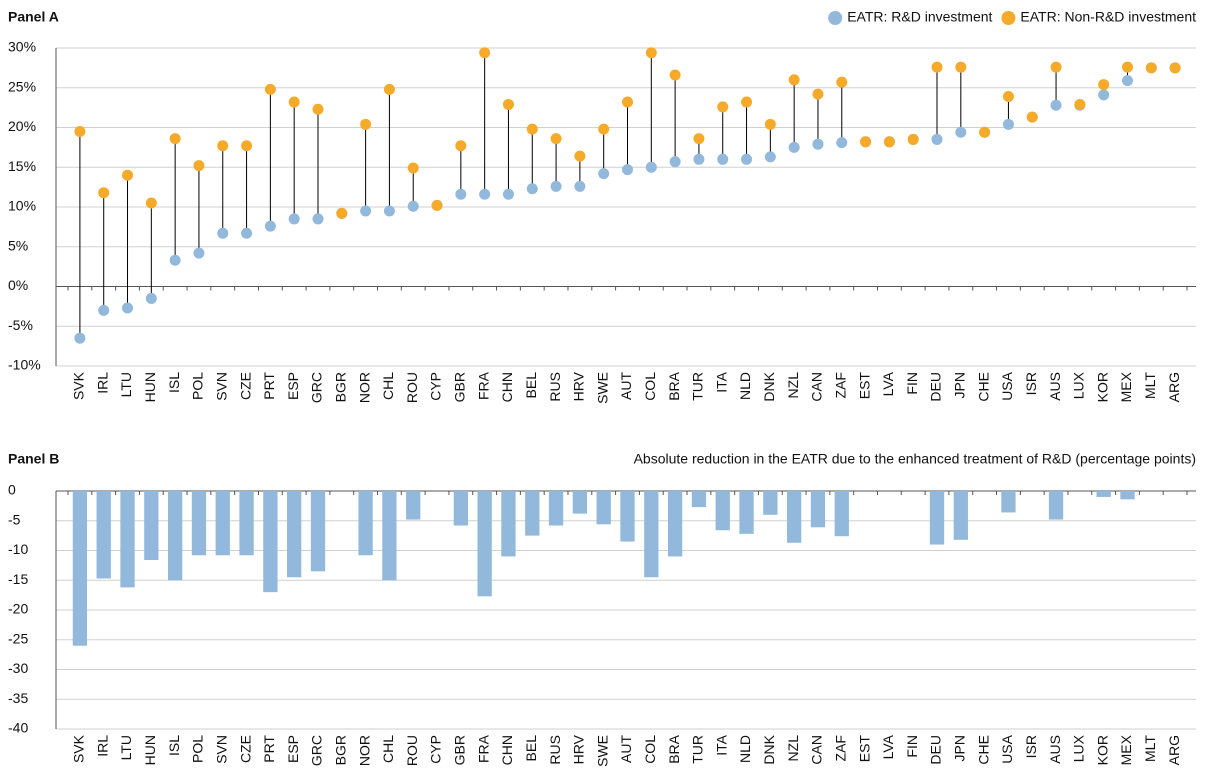 Image resolution: width=1206 pixels, height=775 pixels. What do you see at coordinates (983, 387) in the screenshot?
I see `x-tick-label: CHE` at bounding box center [983, 387].